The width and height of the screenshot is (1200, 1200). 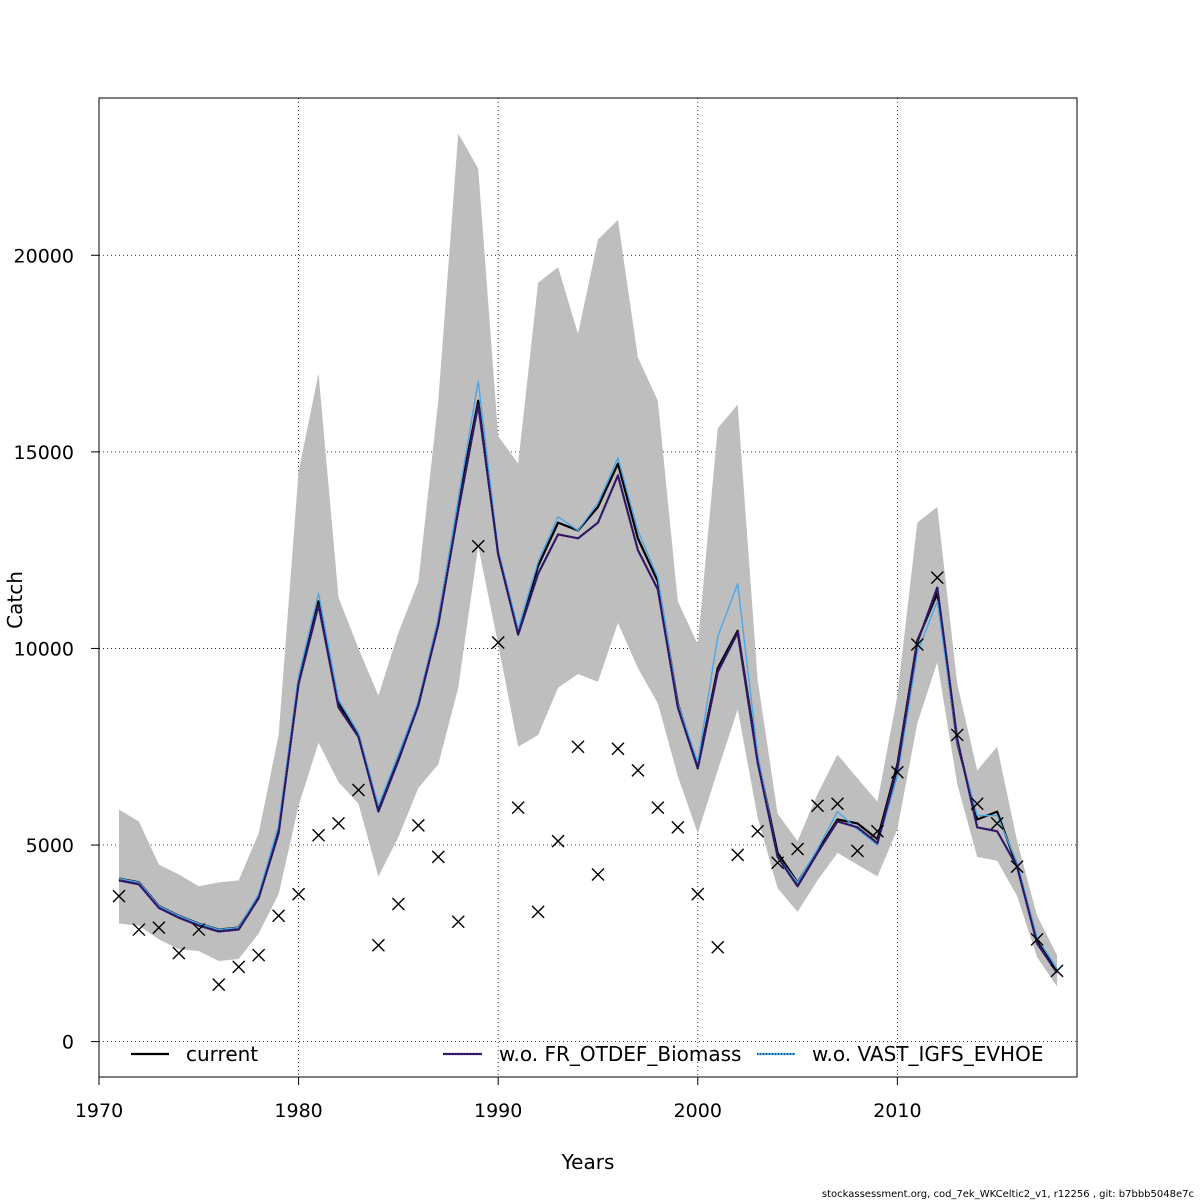 I want to click on x-axis: 1970 1980 1990 2000 2010, so click(x=498, y=1099).